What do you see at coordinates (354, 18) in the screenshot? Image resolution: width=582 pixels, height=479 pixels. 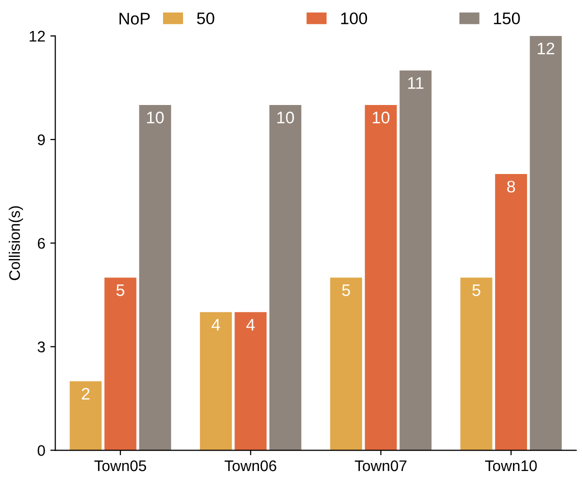 I see `legend-label: 100` at bounding box center [354, 18].